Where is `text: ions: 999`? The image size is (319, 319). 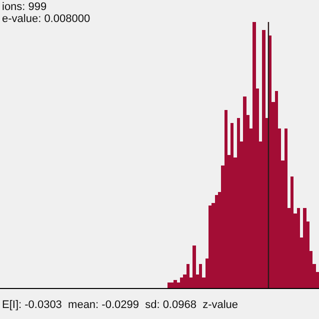
text: ions: 999 is located at coordinates (24, 7).